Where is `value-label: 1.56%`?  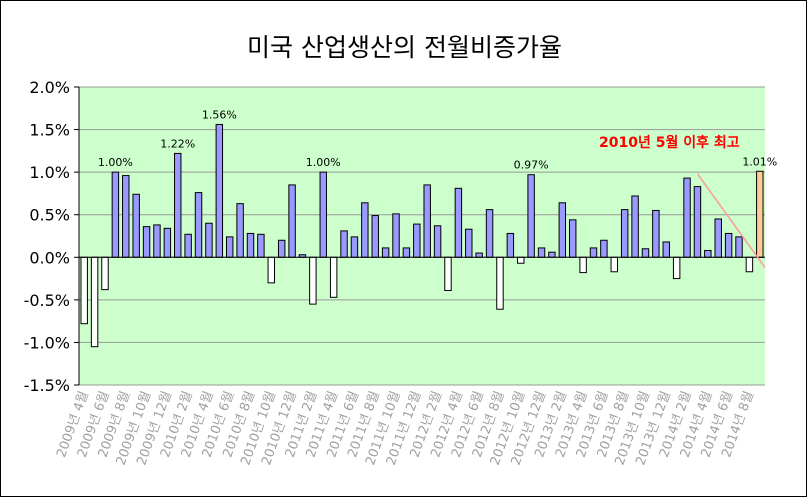 value-label: 1.56% is located at coordinates (219, 114).